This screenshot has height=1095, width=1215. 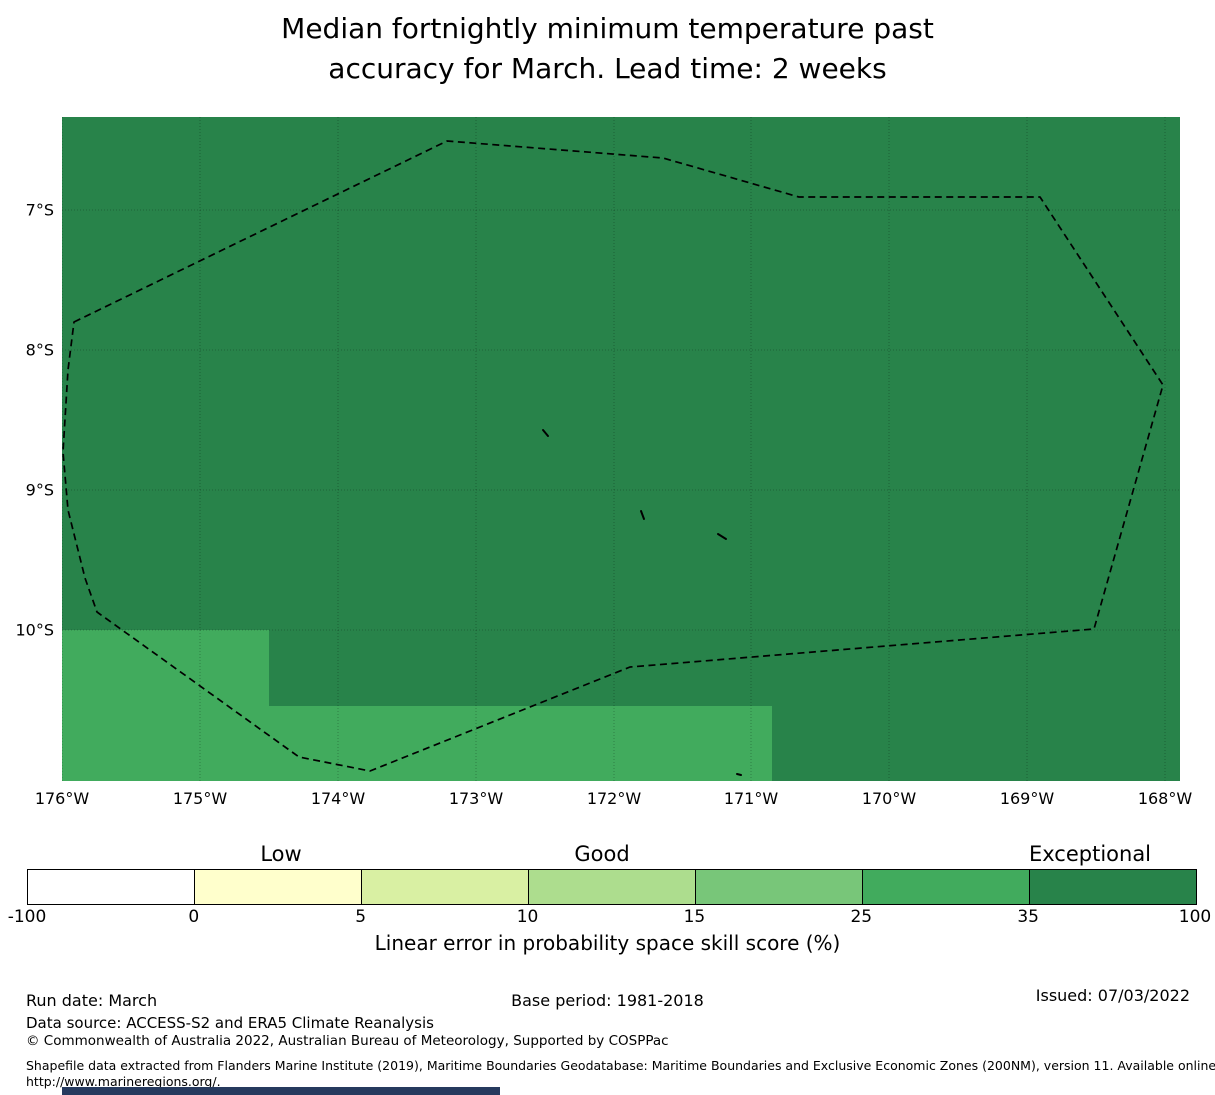 What do you see at coordinates (1112, 995) in the screenshot?
I see `issued-date-text: Issued: 07/03/2022` at bounding box center [1112, 995].